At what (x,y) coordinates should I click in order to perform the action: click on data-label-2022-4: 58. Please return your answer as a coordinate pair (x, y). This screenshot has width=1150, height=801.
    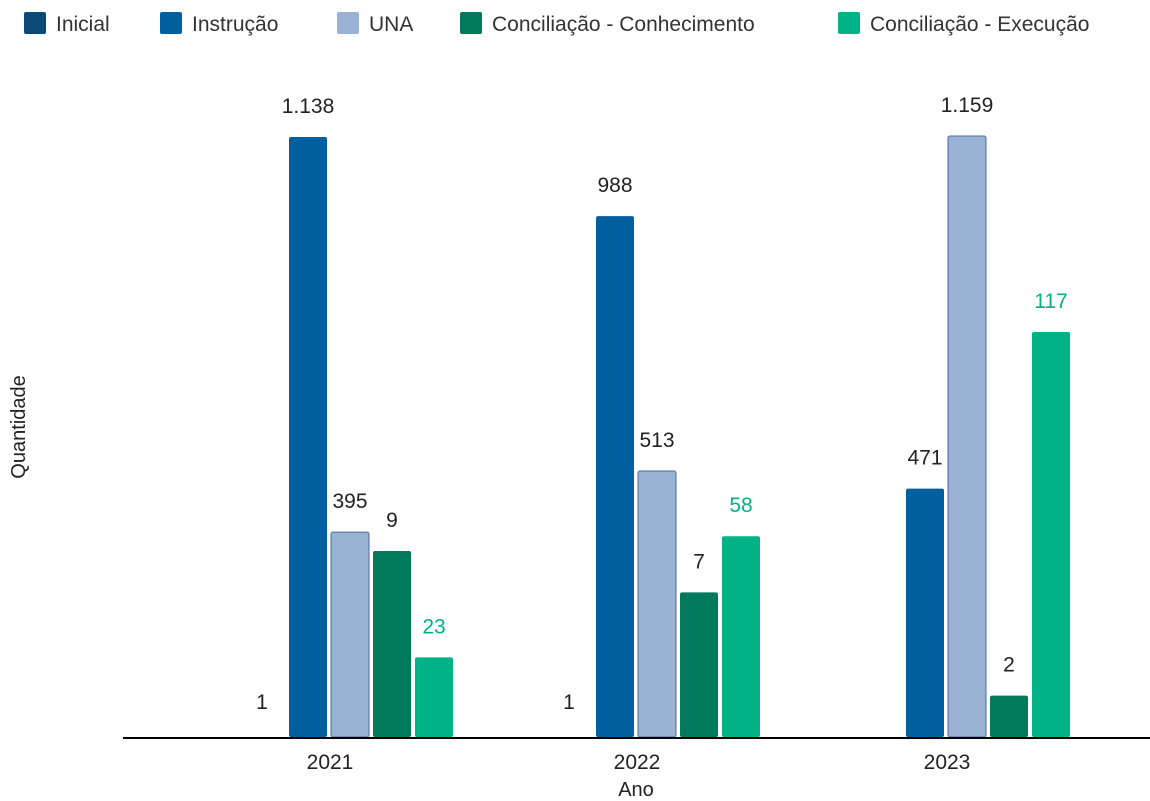
    Looking at the image, I should click on (740, 505).